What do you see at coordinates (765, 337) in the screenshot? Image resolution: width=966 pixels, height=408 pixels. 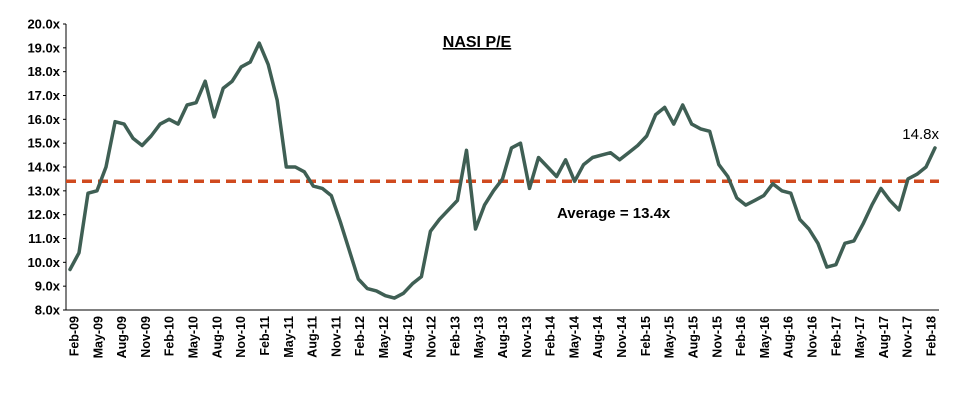 I see `x-tick-label: May-16` at bounding box center [765, 337].